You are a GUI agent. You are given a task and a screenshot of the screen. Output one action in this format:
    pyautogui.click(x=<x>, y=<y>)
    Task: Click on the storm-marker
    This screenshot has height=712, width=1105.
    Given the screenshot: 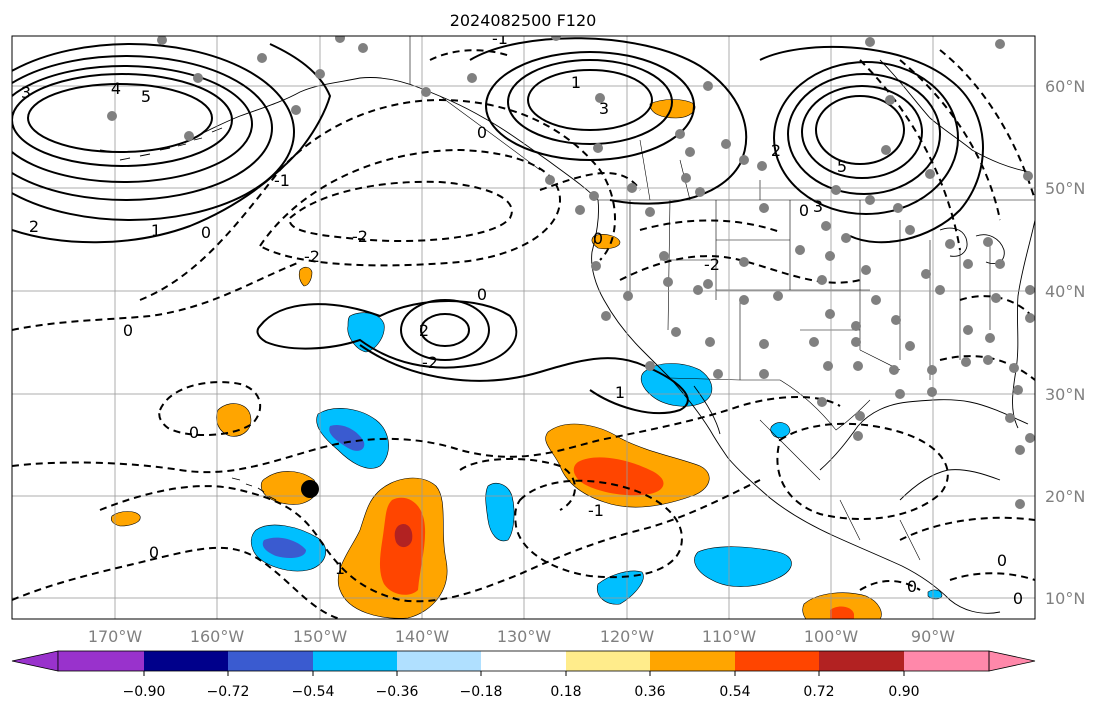 What is the action you would take?
    pyautogui.click(x=310, y=489)
    